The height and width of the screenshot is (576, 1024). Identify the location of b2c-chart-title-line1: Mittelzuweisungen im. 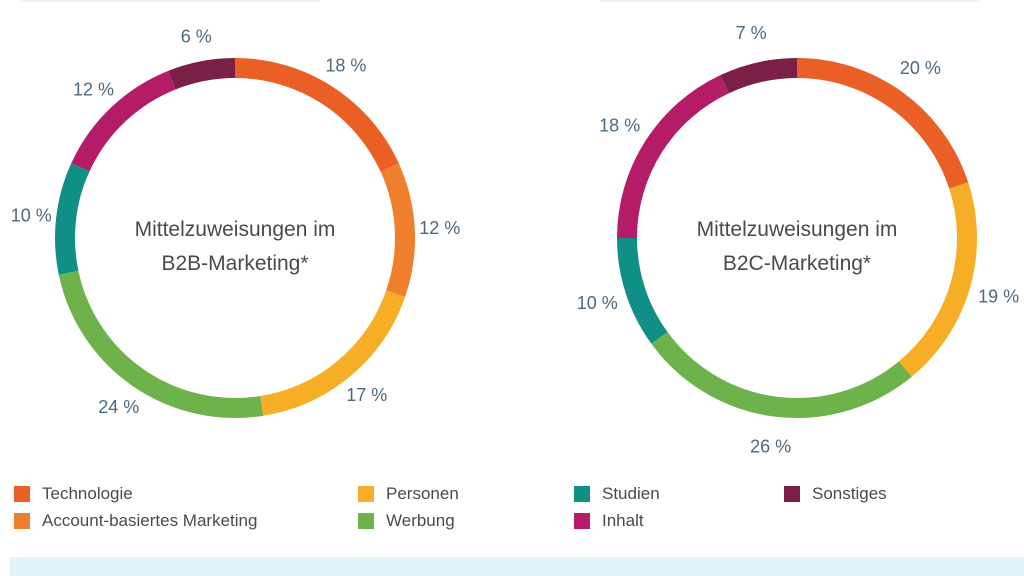
(797, 229).